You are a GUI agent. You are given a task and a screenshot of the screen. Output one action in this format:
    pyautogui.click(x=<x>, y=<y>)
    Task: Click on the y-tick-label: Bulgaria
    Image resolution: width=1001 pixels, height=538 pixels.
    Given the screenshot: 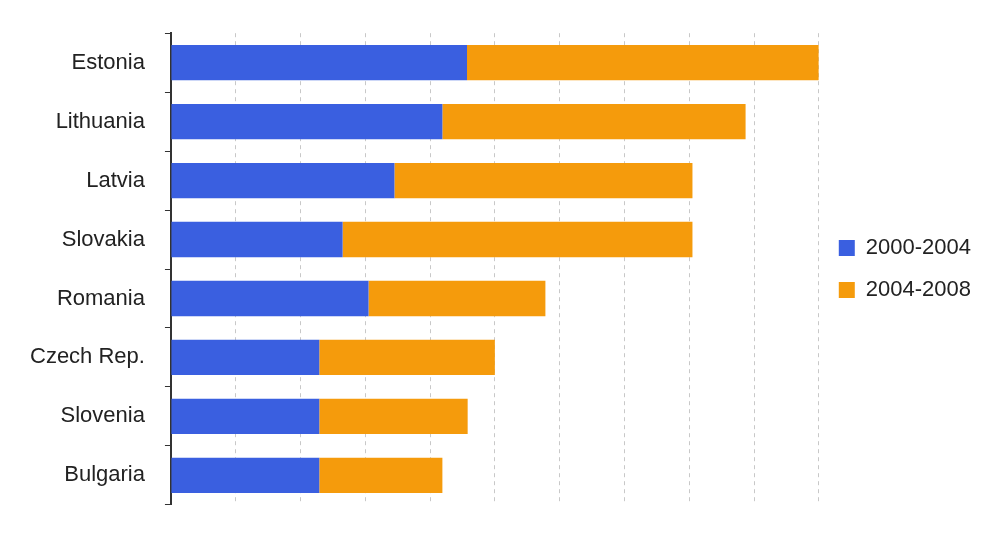 What is the action you would take?
    pyautogui.click(x=105, y=474)
    